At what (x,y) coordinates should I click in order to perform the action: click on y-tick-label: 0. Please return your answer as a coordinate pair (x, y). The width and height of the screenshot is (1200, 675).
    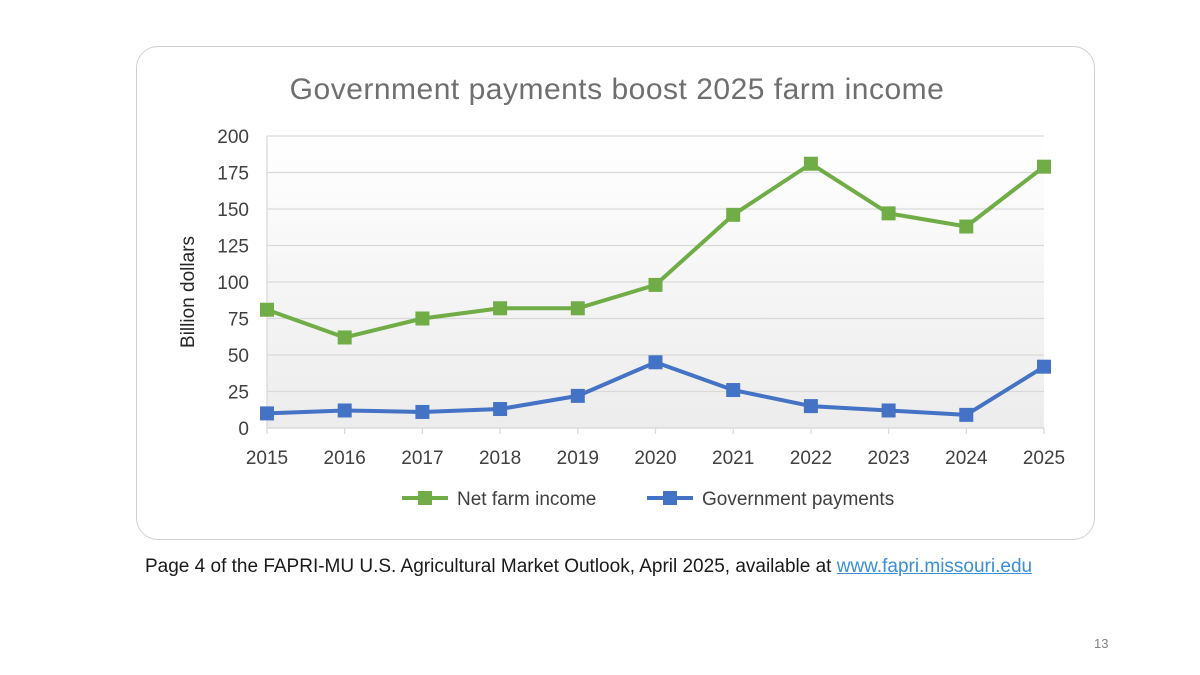
    Looking at the image, I should click on (243, 429).